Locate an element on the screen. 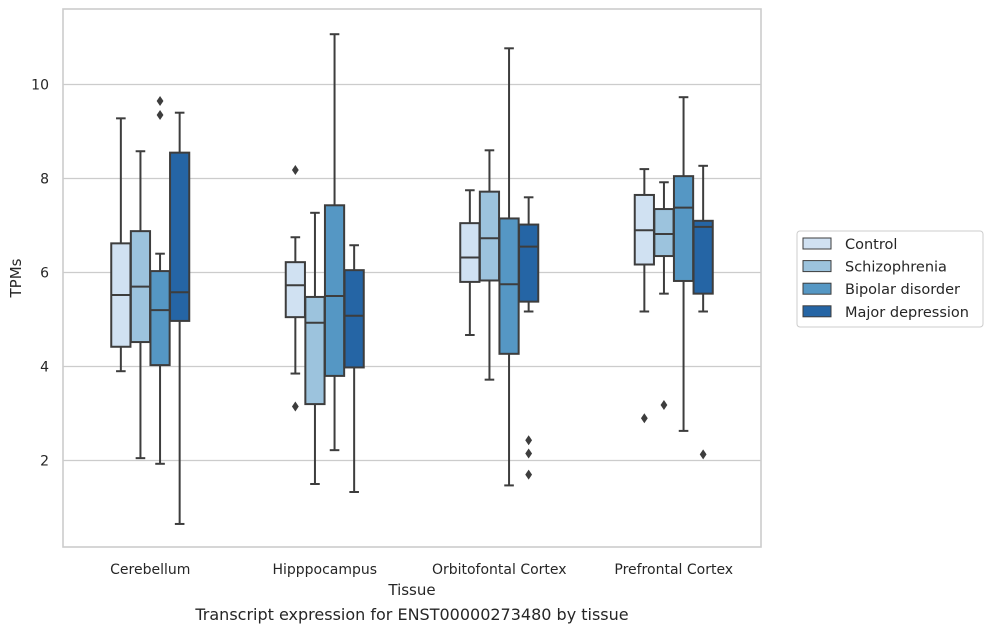  x-tick-label: Hipppocampus is located at coordinates (324, 570).